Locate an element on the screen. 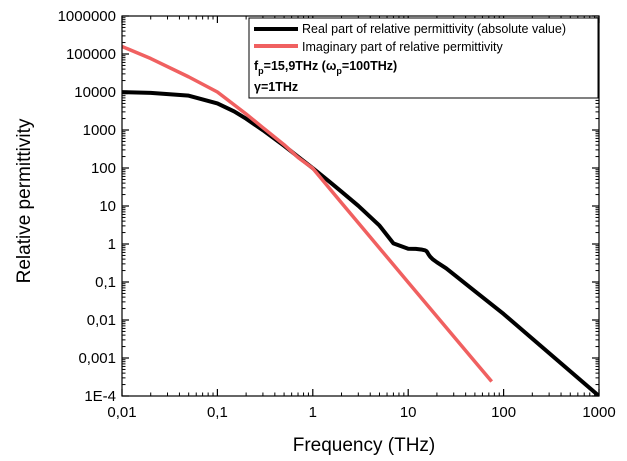  legend-annotation-fp: fp=15,9THz (ωp=100THz) is located at coordinates (325, 67).